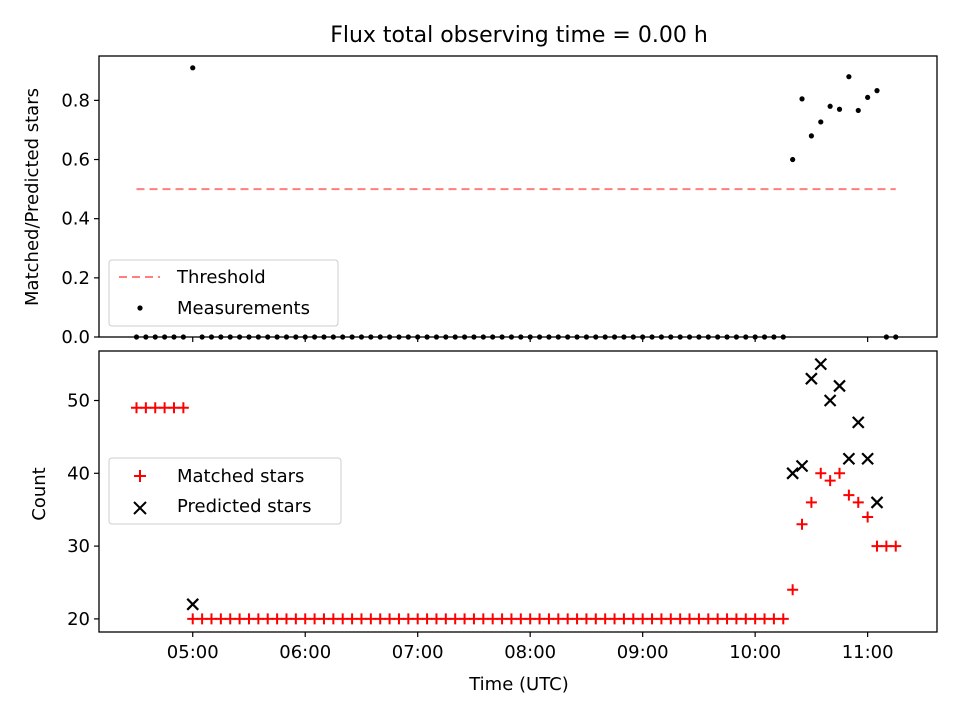 The image size is (960, 720). Describe the element at coordinates (83, 510) in the screenshot. I see `bottom-y-ticks: 20 30 40 50` at that location.